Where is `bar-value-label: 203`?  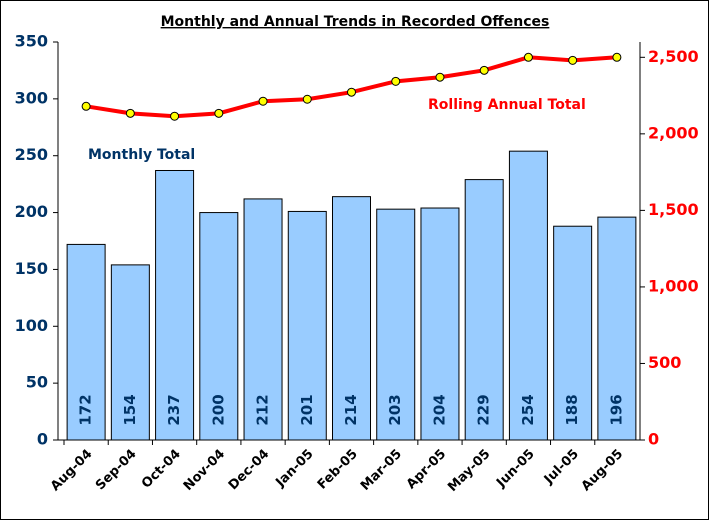 bar-value-label: 203 is located at coordinates (395, 409).